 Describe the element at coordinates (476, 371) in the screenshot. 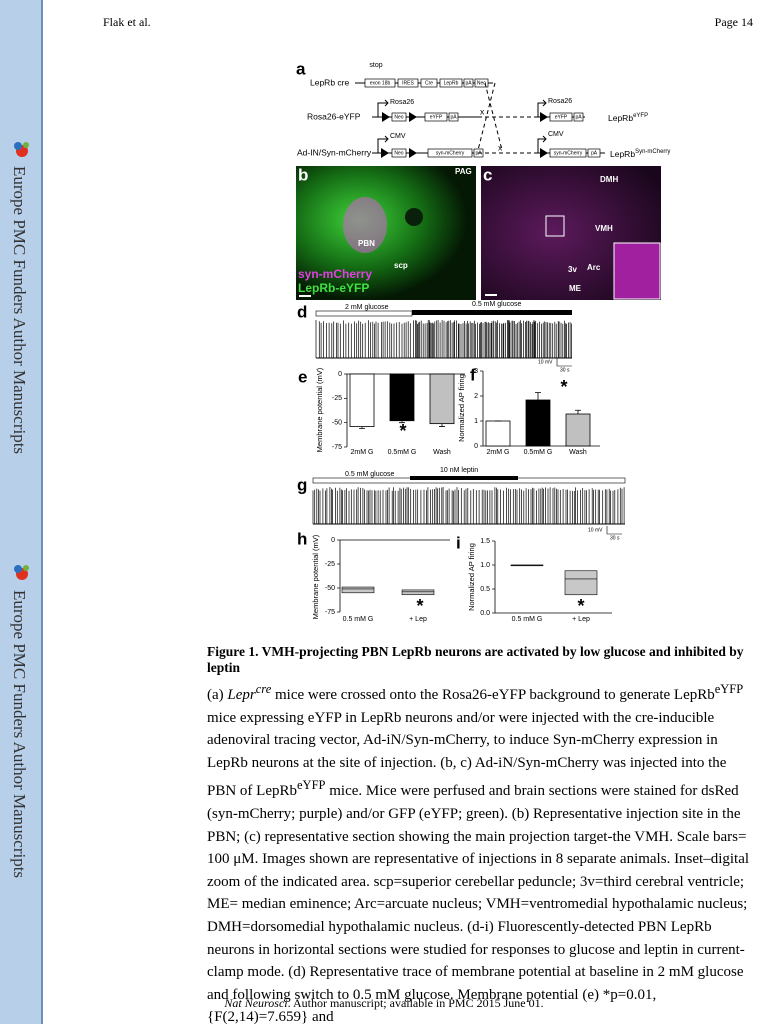

I see `y-tick-label: 3` at that location.